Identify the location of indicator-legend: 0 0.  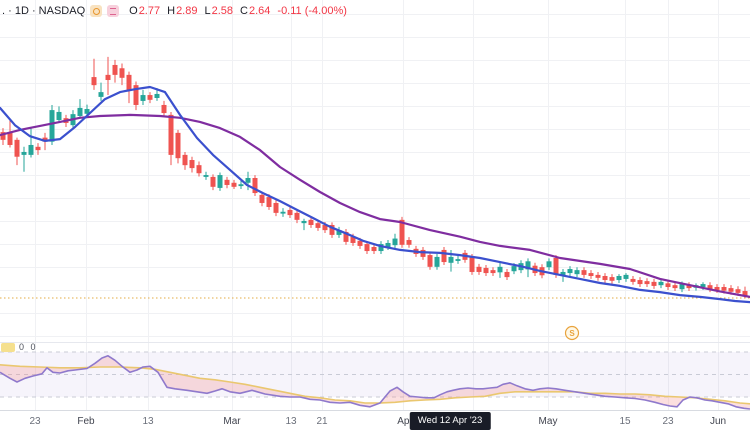
(19, 347).